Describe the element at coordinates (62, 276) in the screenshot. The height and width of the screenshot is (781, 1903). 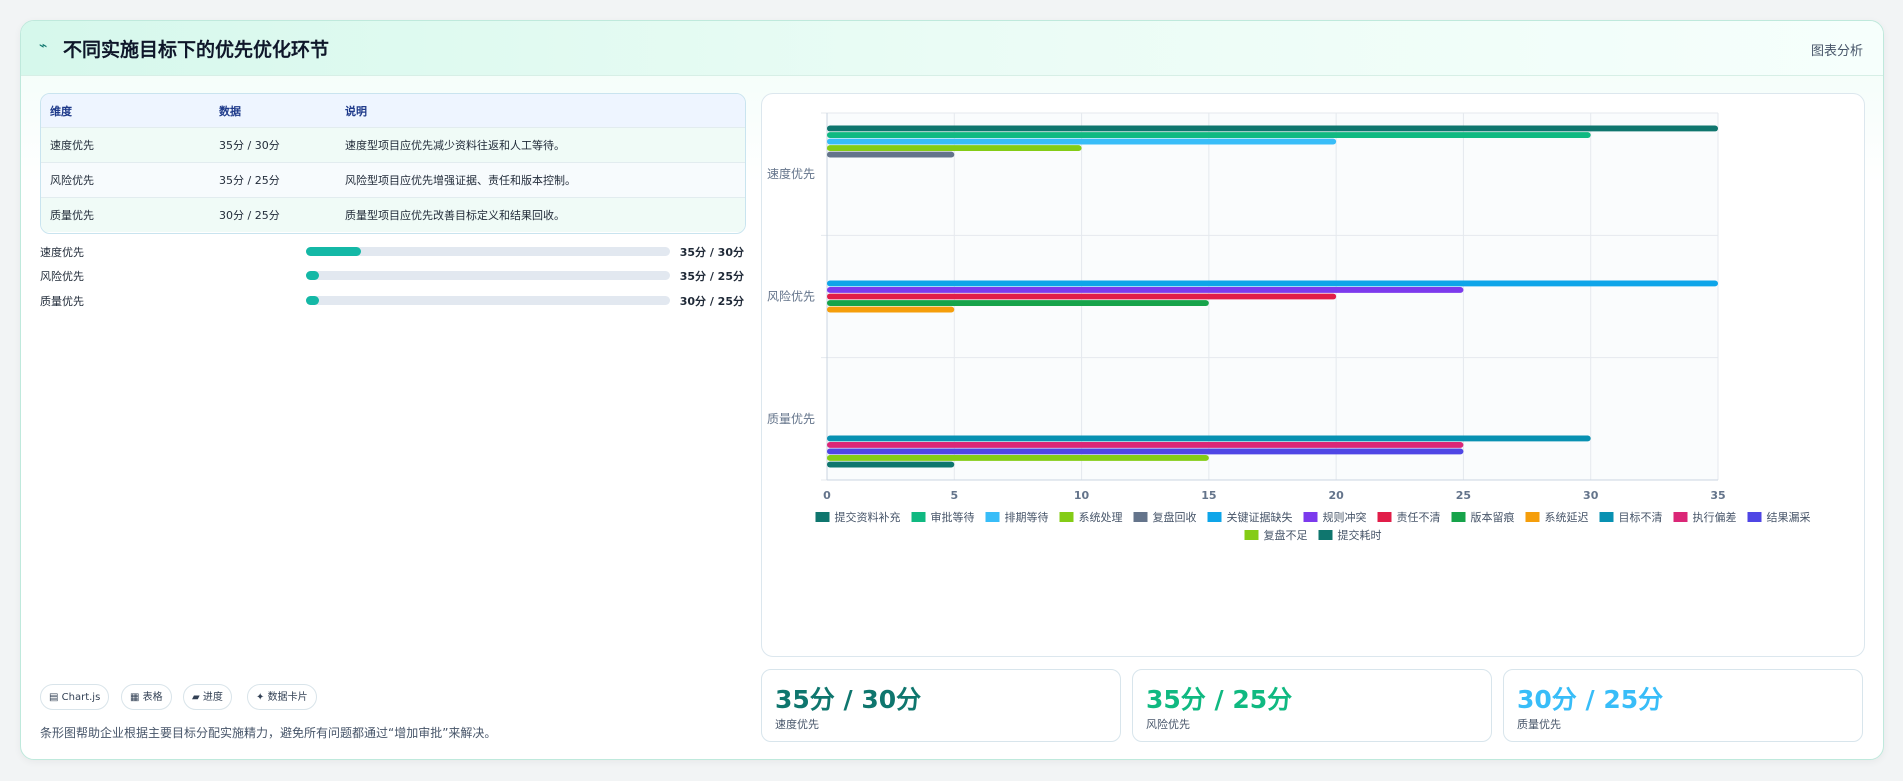
I see `progress-label: 风险优先` at that location.